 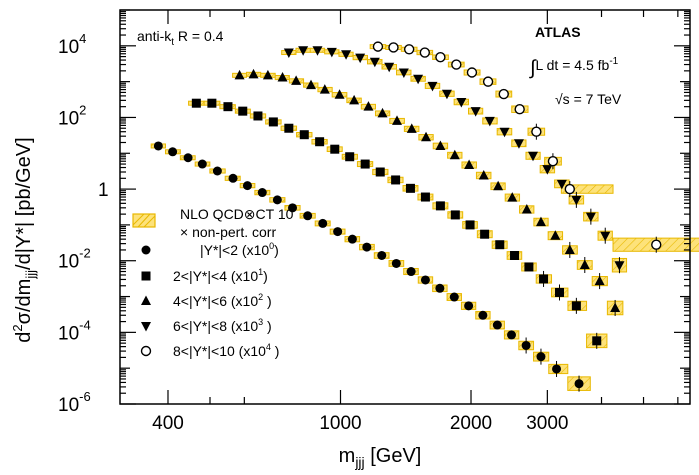 What do you see at coordinates (380, 457) in the screenshot?
I see `x-axis-title: mjjj [GeV]` at bounding box center [380, 457].